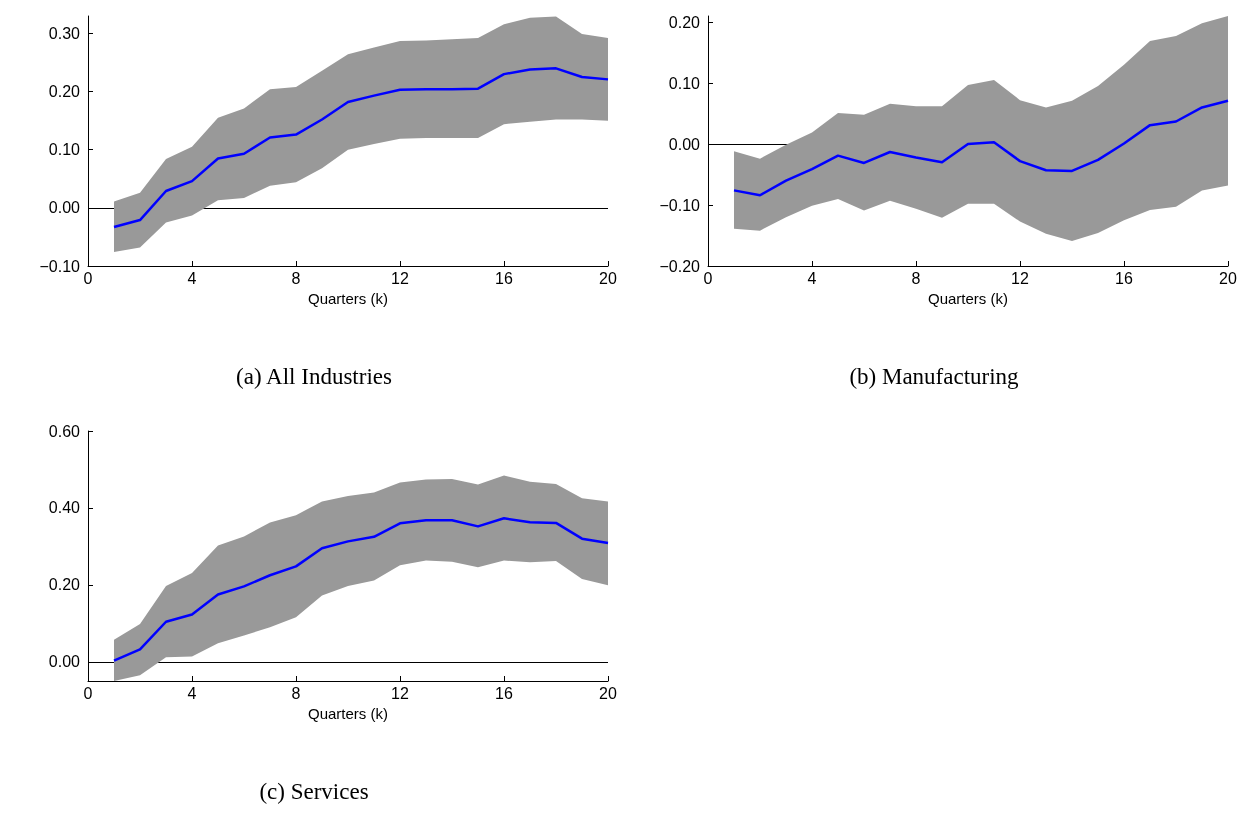  What do you see at coordinates (314, 791) in the screenshot?
I see `text: (c) Services` at bounding box center [314, 791].